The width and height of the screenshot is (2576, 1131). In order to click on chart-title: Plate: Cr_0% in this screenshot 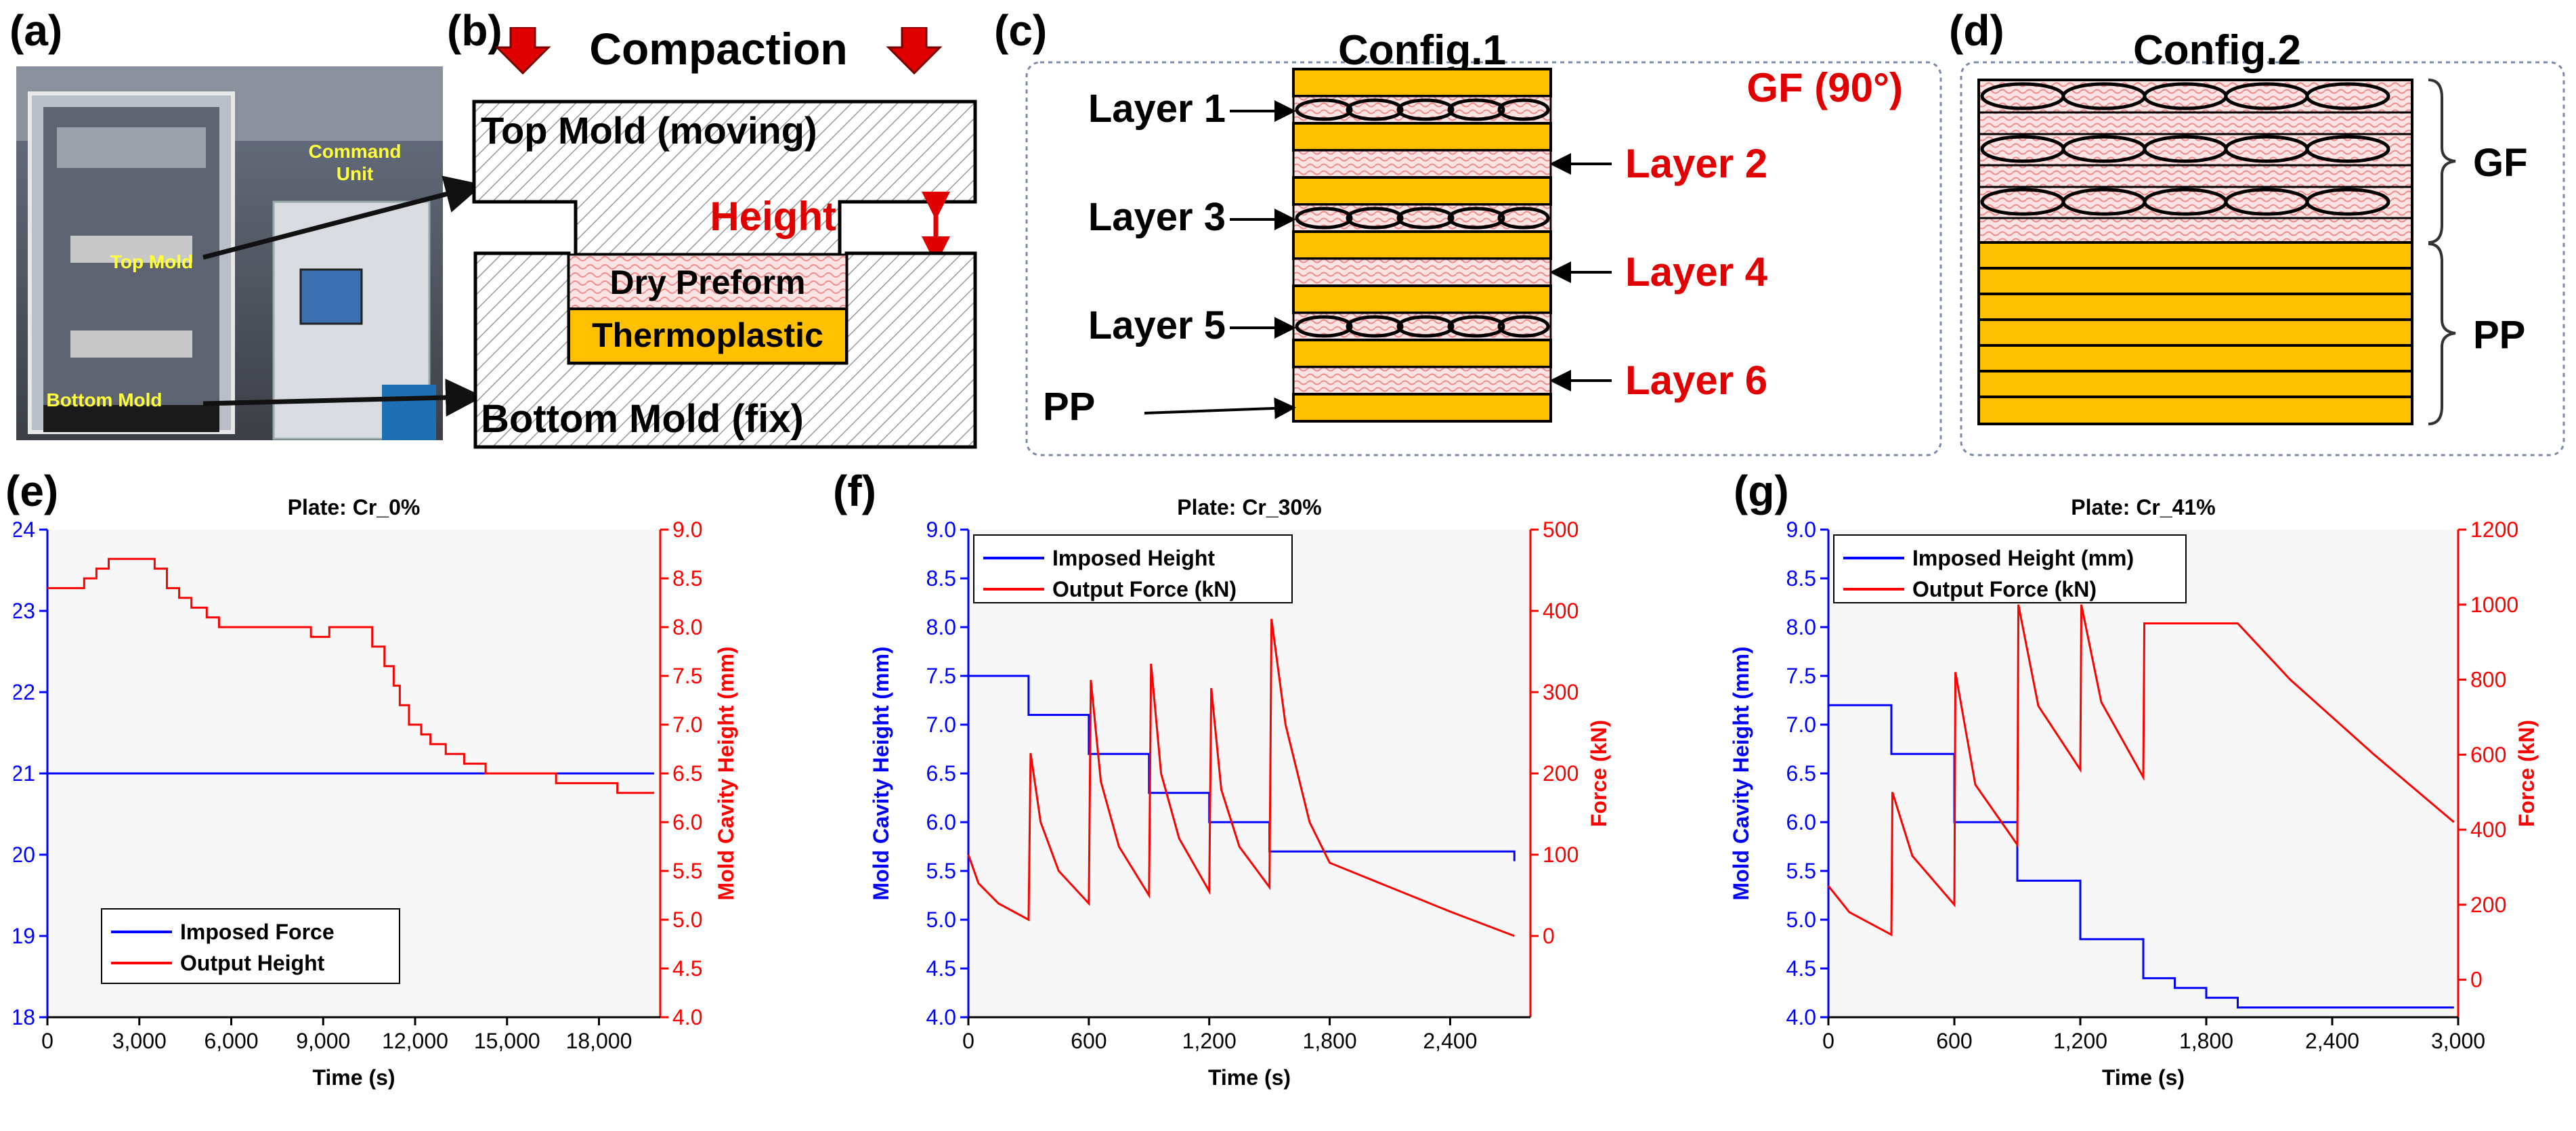, I will do `click(354, 507)`.